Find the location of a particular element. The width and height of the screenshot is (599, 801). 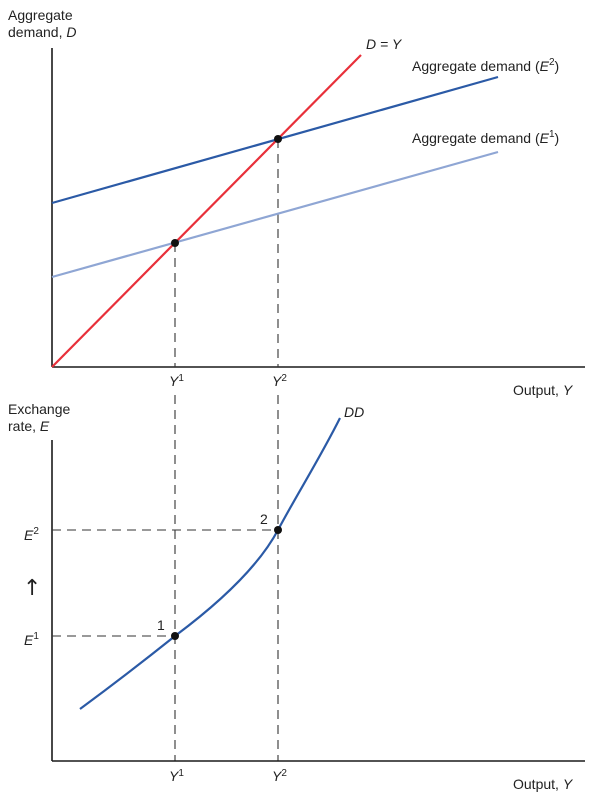

bottom-y-axis-label-line1: Exchange is located at coordinates (39, 409).